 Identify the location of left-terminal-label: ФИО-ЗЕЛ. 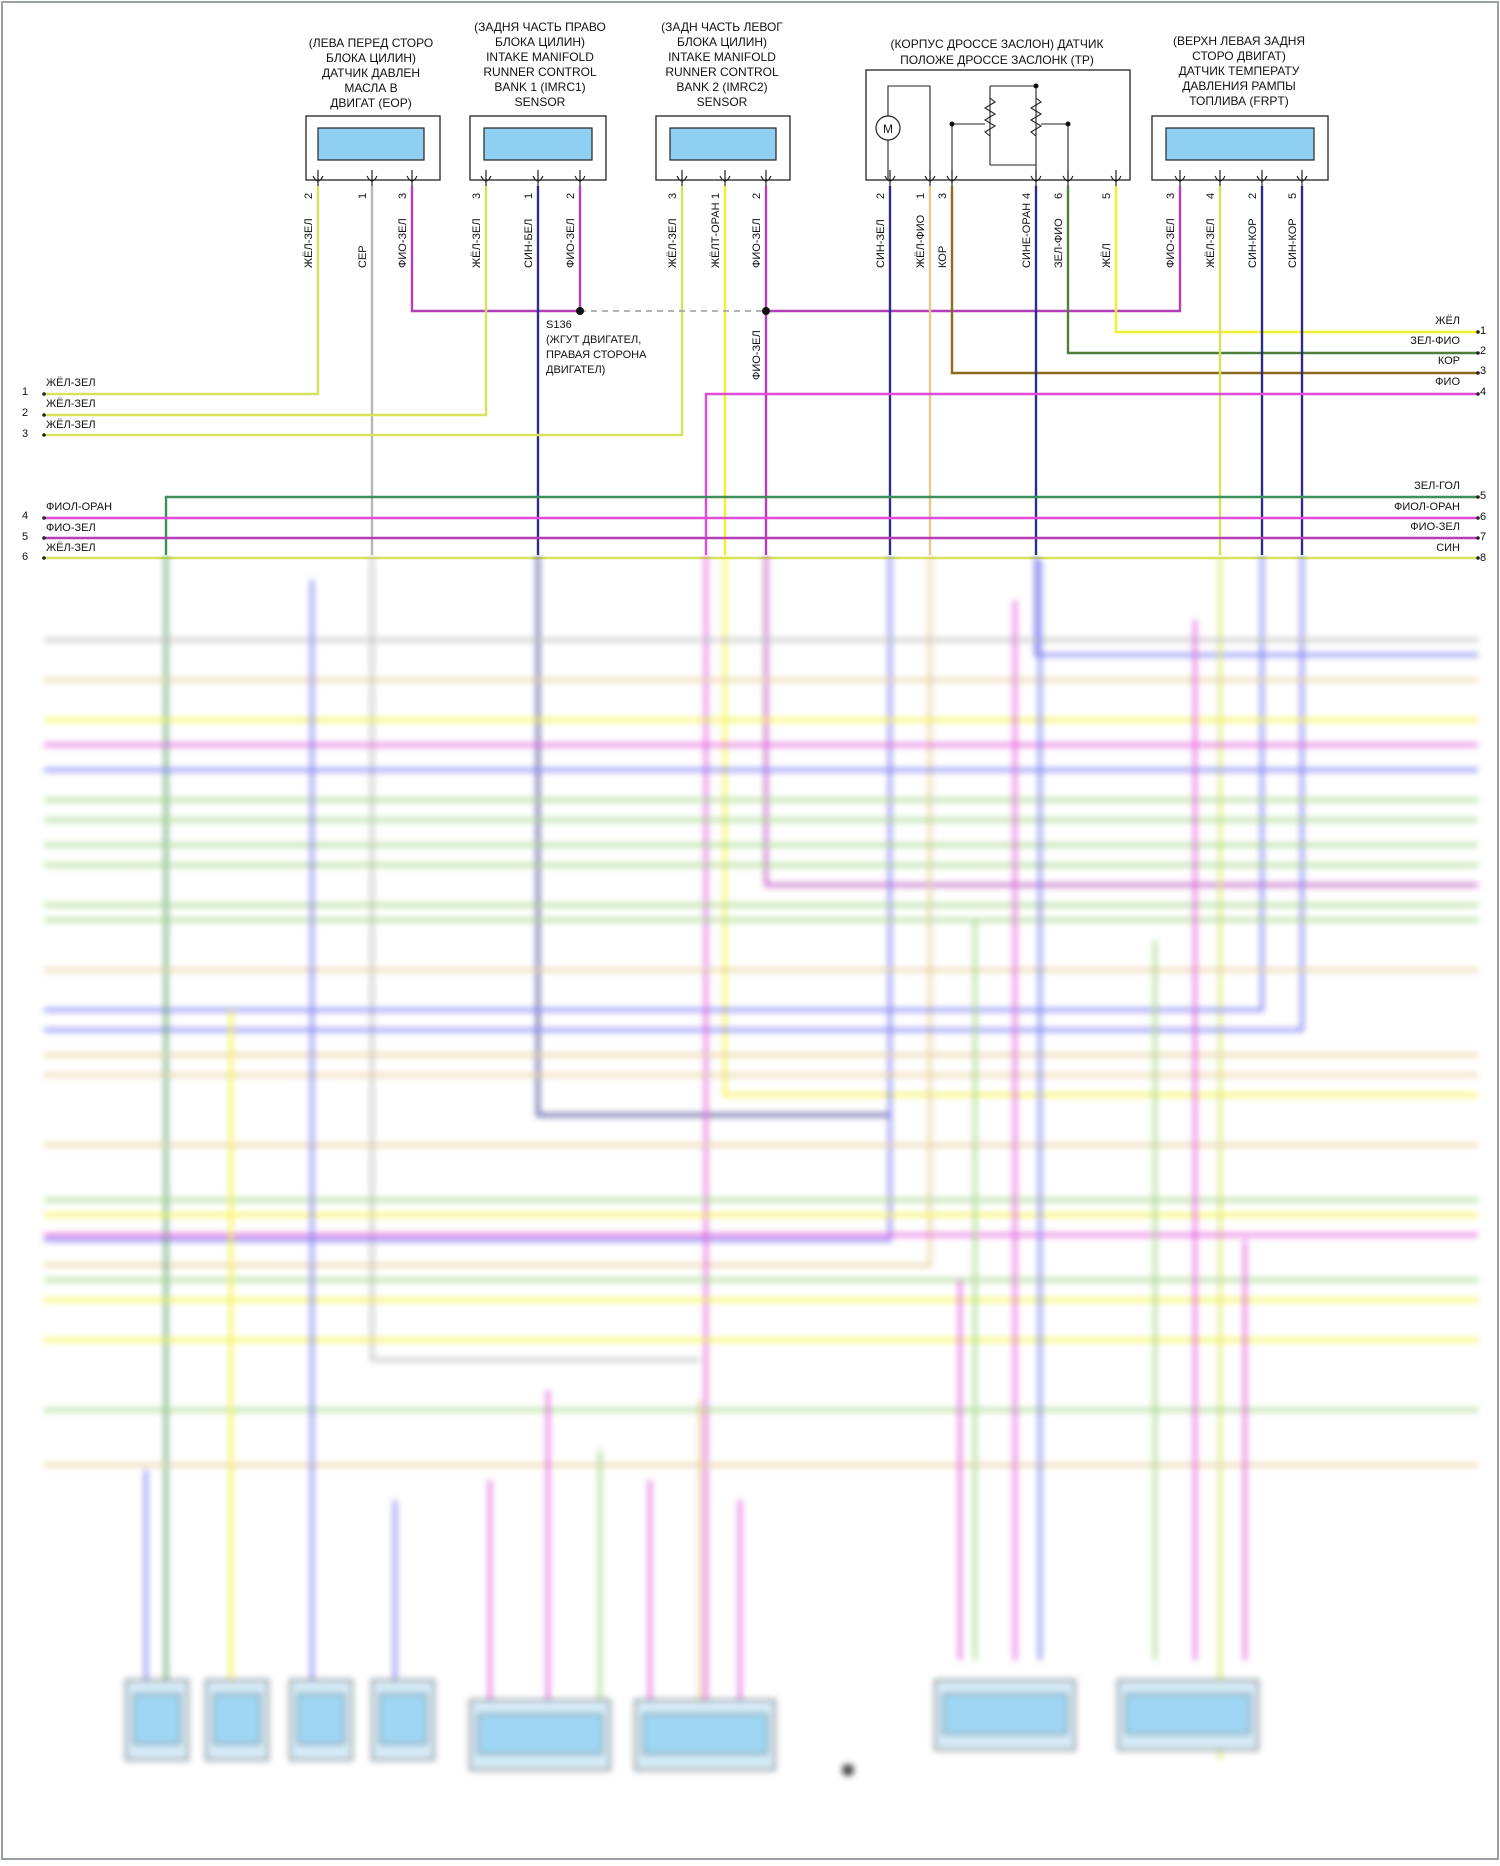
(71, 528).